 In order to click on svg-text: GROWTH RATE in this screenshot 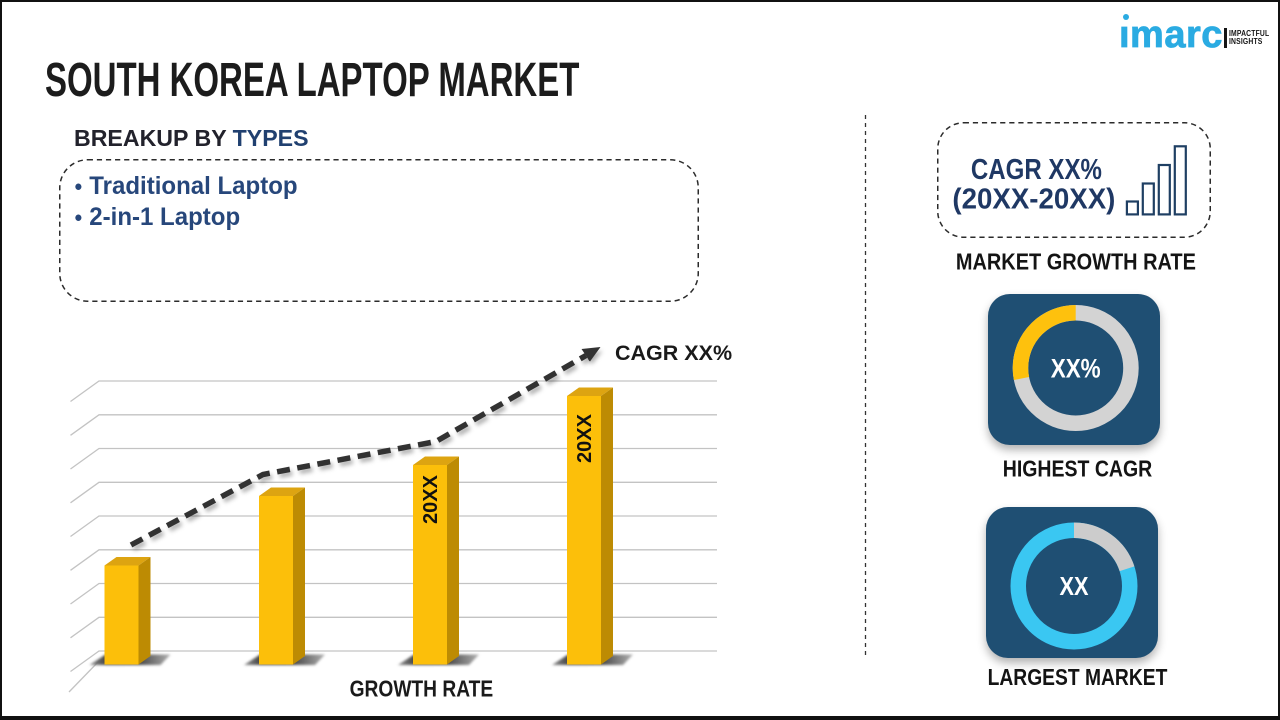, I will do `click(422, 689)`.